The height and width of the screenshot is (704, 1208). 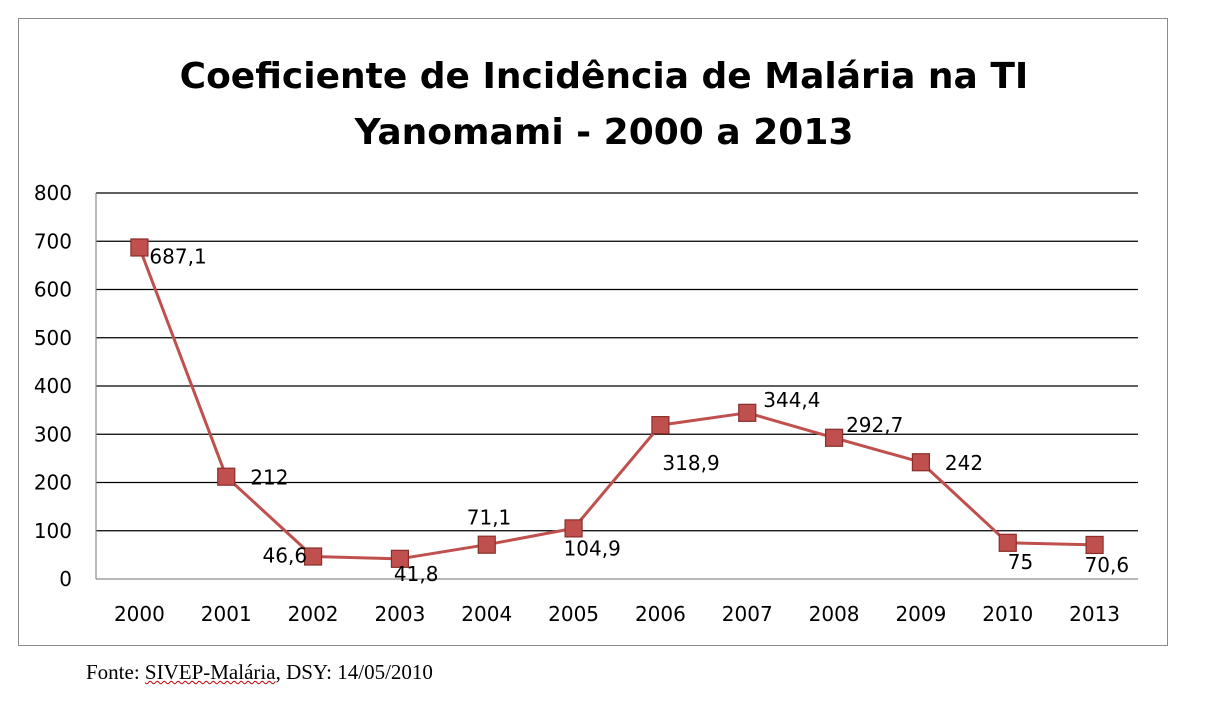 I want to click on data-label: 70,6, so click(x=1107, y=565).